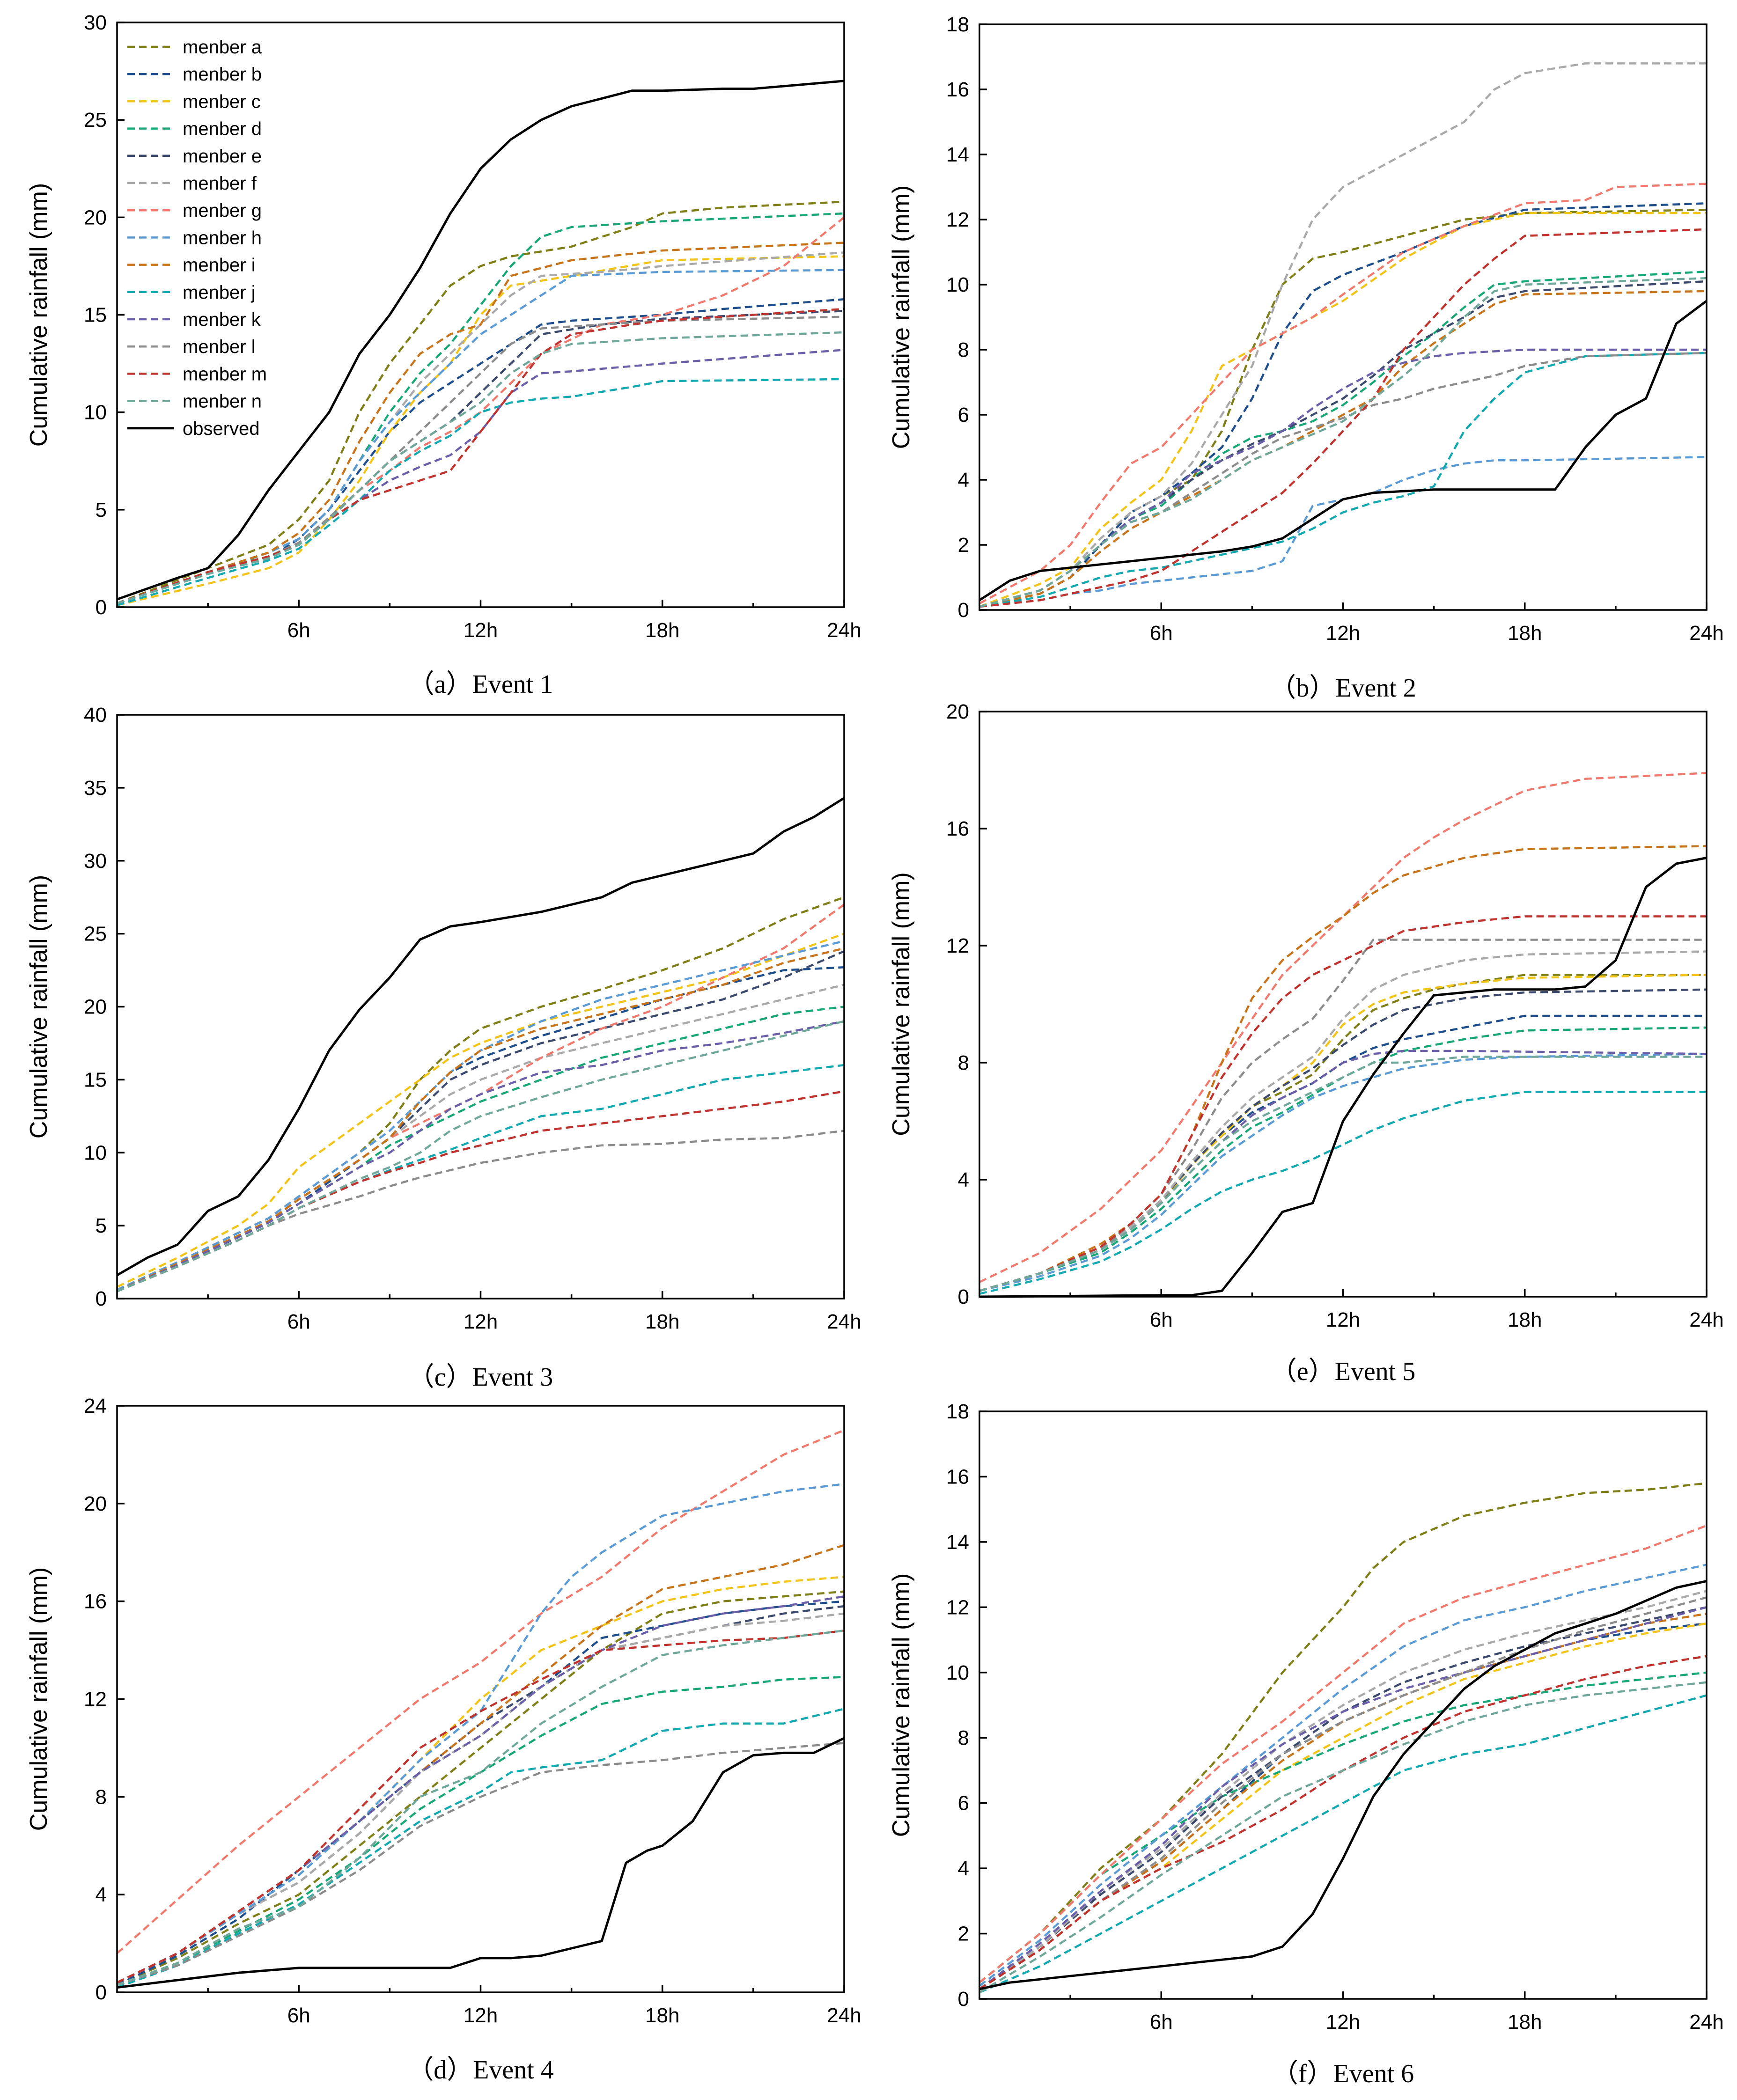 Image resolution: width=1737 pixels, height=2100 pixels. I want to click on legend-label-member-e: menber e, so click(223, 156).